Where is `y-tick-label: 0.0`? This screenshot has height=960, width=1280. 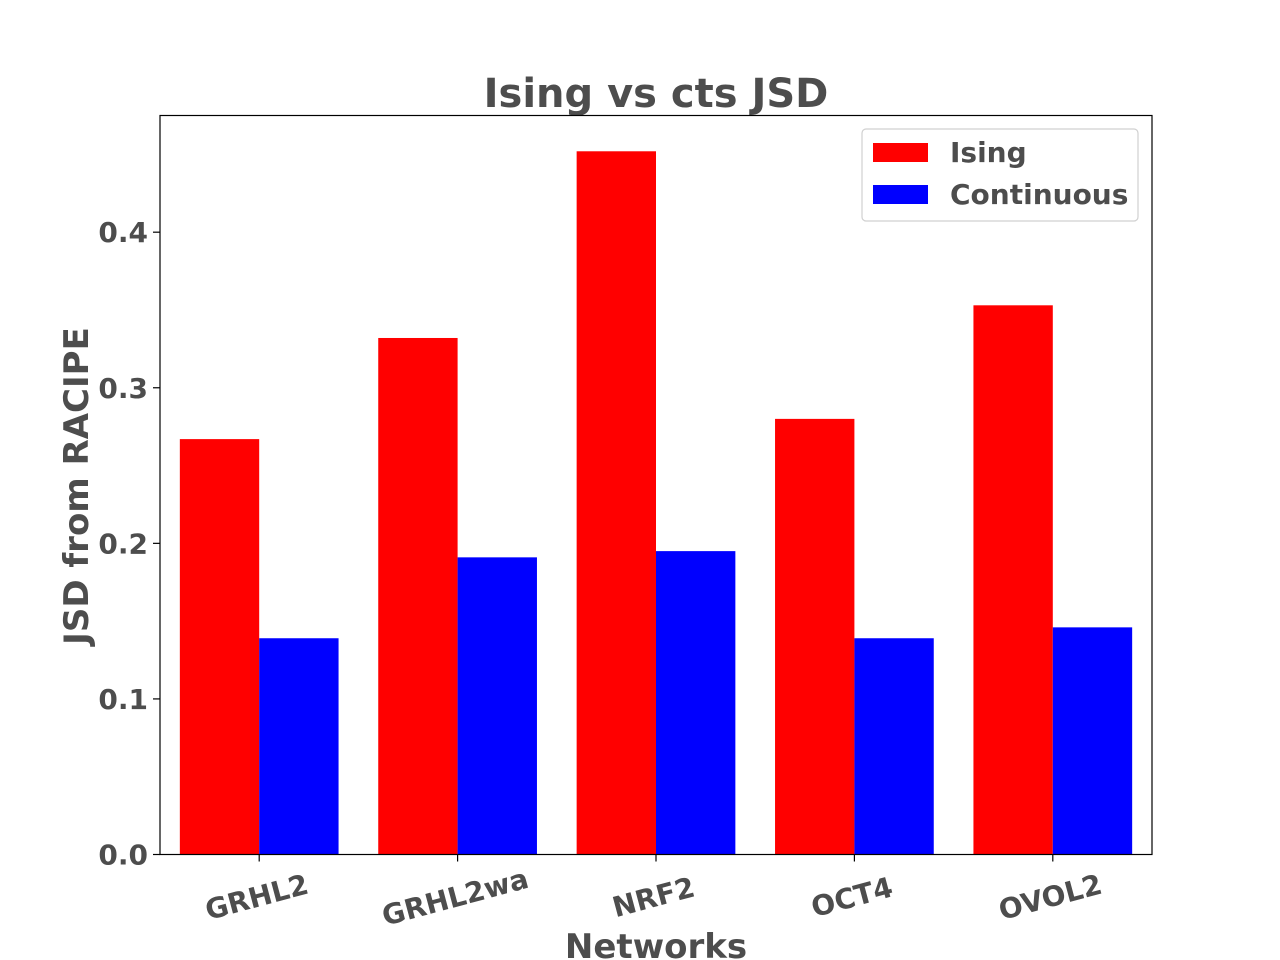
y-tick-label: 0.0 is located at coordinates (123, 855).